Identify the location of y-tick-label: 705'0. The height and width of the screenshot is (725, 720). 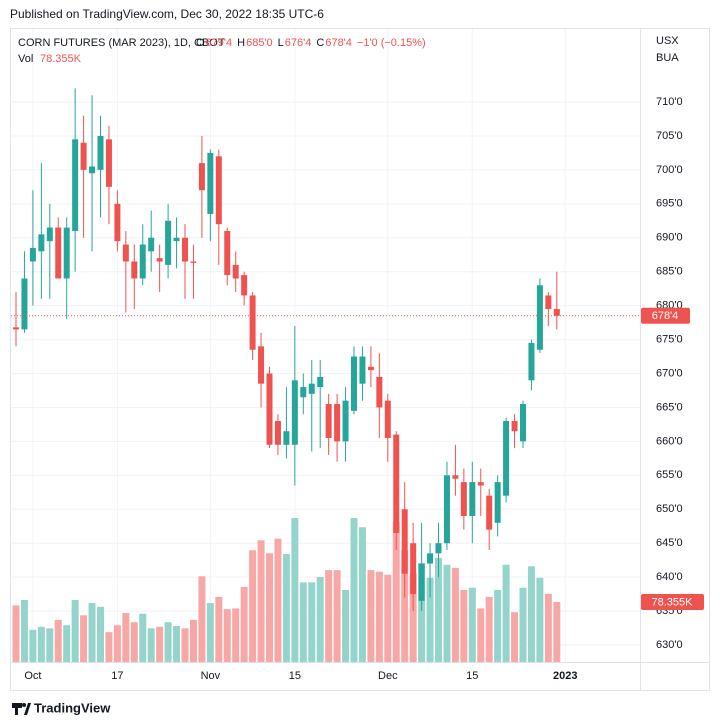
(669, 136).